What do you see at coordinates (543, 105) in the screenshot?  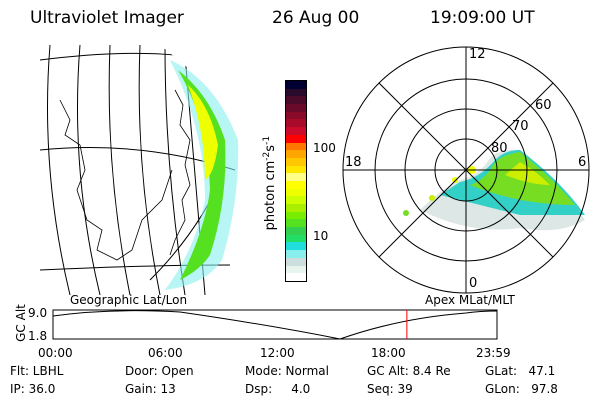 I see `lat-label-60: 60` at bounding box center [543, 105].